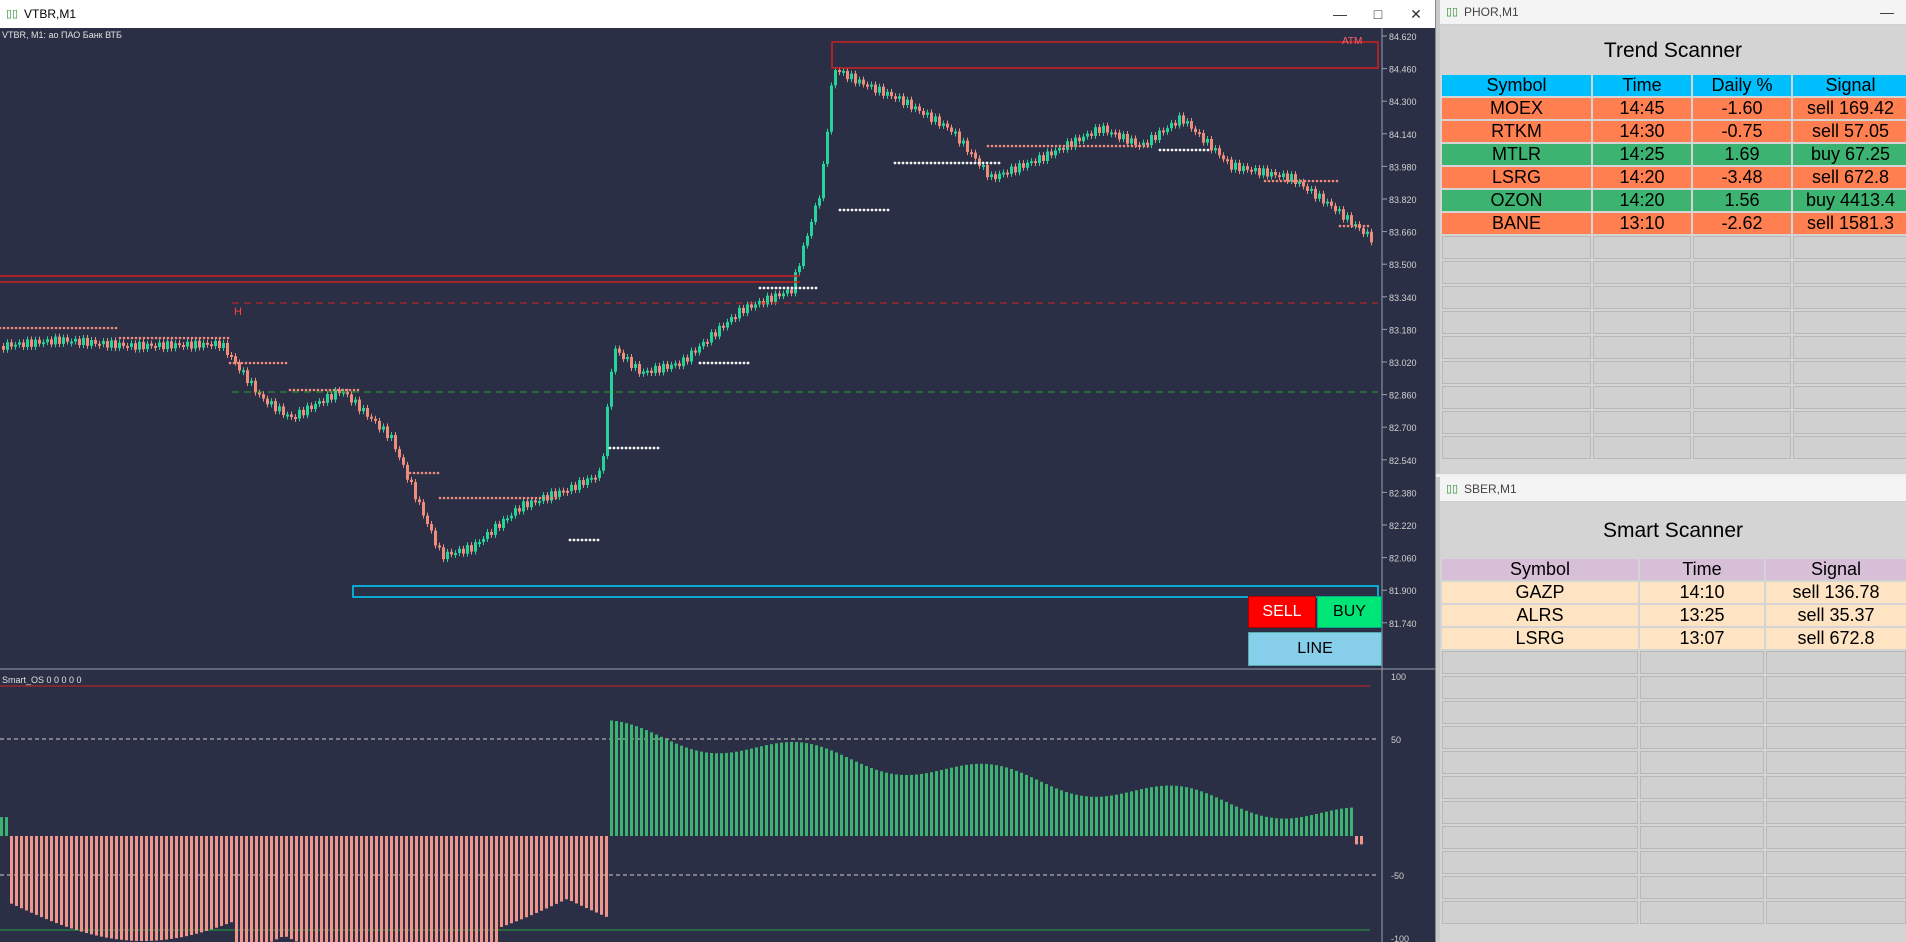  Describe the element at coordinates (1849, 108) in the screenshot. I see `table-cell-signal: sell 169.42` at that location.